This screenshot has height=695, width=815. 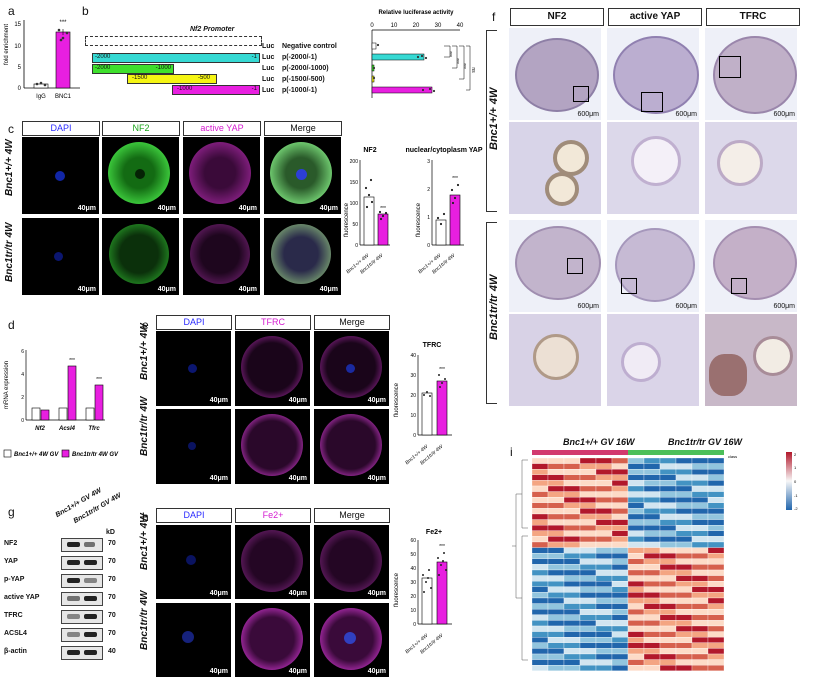 I want to click on svg-text: 30, so click(x=413, y=583).